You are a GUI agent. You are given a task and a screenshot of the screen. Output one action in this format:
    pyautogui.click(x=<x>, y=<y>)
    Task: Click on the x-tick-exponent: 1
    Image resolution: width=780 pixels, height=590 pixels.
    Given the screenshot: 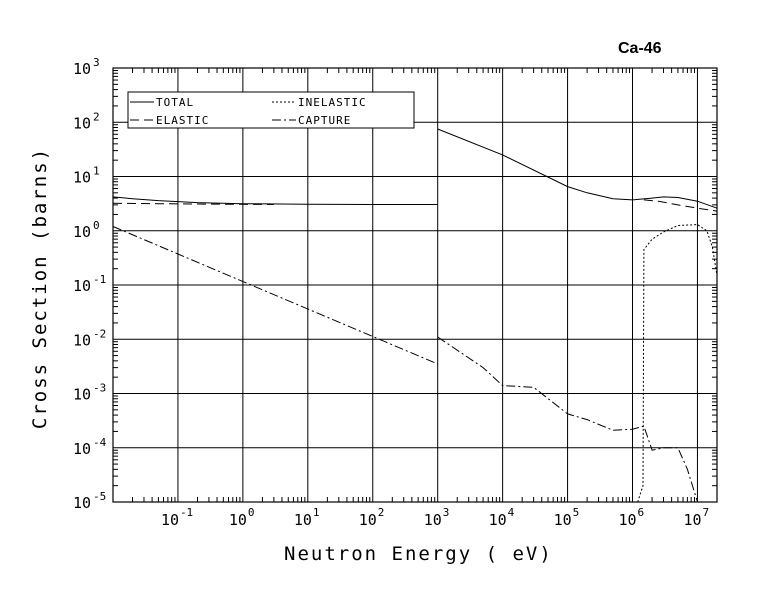 What is the action you would take?
    pyautogui.click(x=316, y=512)
    